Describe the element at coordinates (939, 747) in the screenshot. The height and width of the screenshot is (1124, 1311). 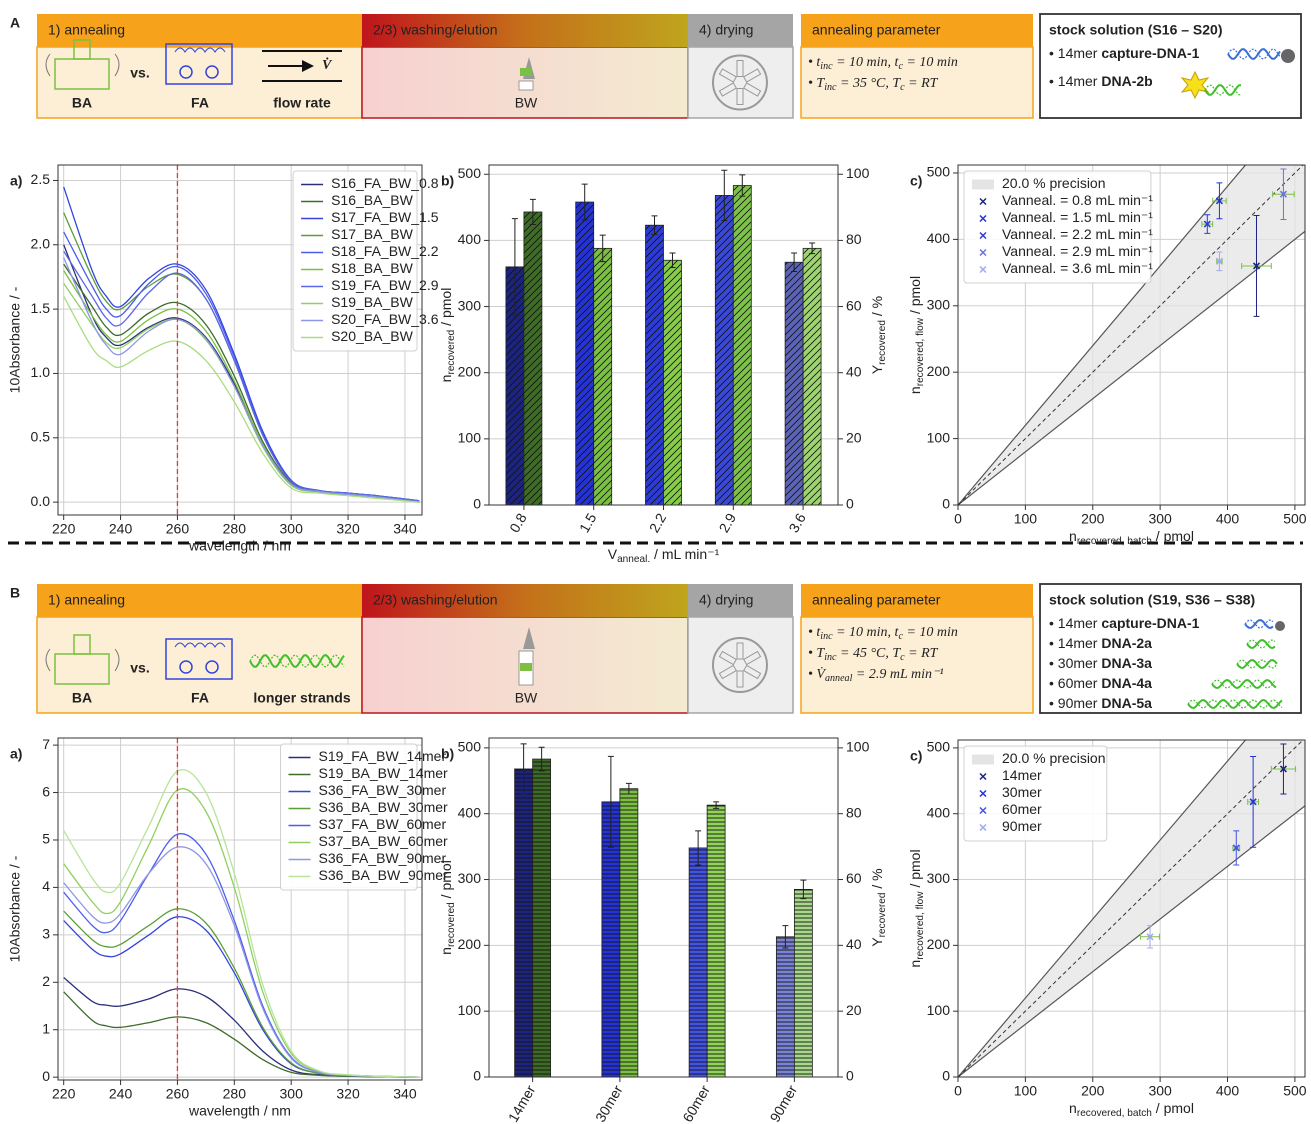
I see `y-tick-label: 500` at that location.